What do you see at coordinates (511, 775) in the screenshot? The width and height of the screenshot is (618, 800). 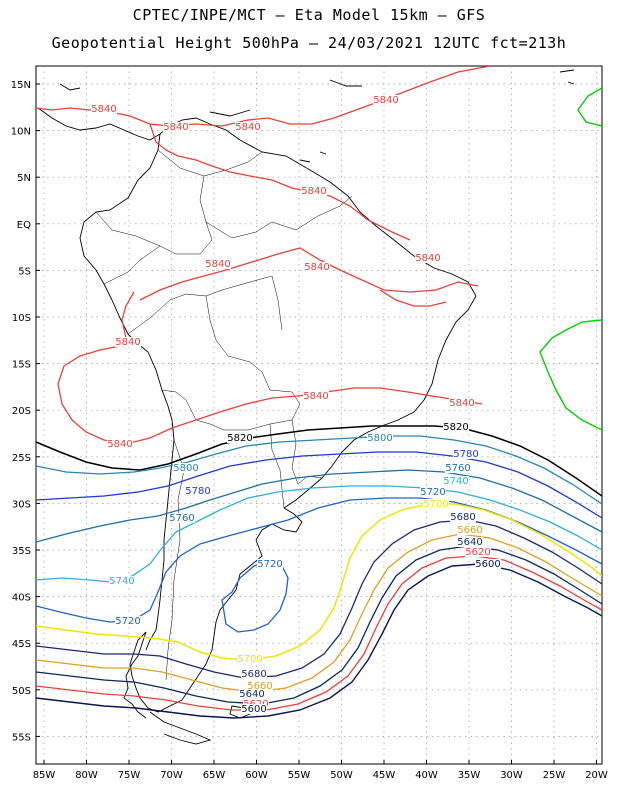 I see `lon-tick-label: 30W` at bounding box center [511, 775].